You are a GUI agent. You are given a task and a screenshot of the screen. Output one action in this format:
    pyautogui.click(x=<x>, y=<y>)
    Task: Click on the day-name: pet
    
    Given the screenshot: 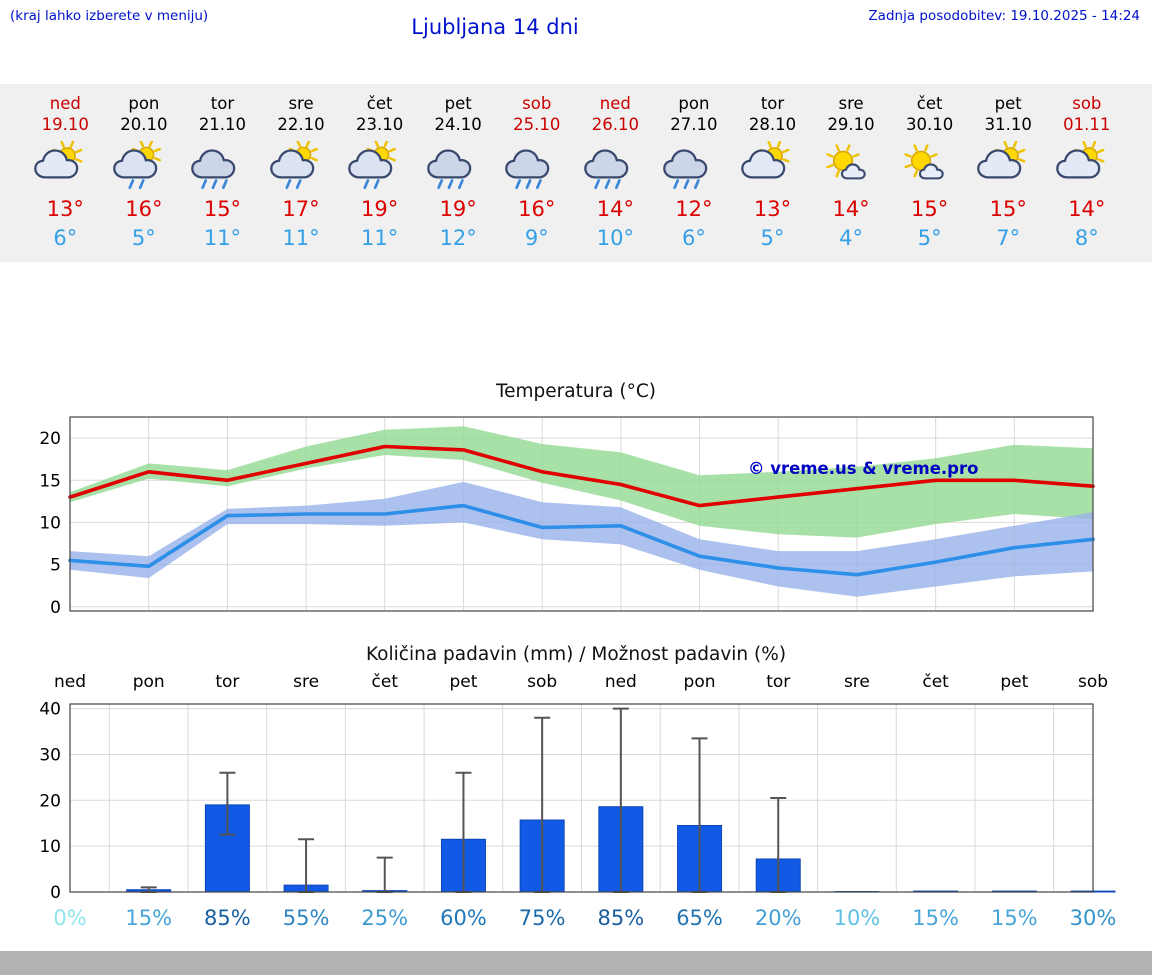 What is the action you would take?
    pyautogui.click(x=1008, y=103)
    